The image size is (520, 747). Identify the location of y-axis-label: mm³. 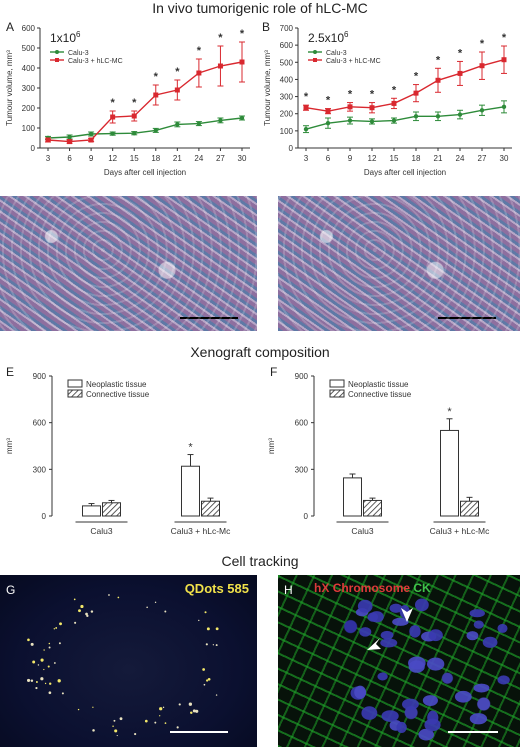
(271, 446).